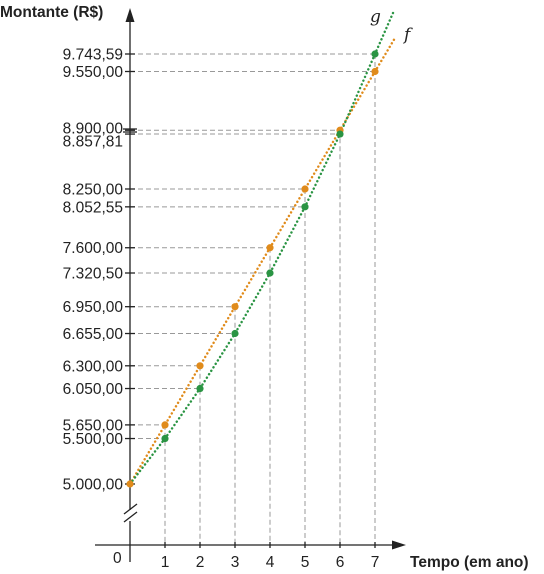 The width and height of the screenshot is (544, 574). I want to click on x-tick-label: 4, so click(270, 562).